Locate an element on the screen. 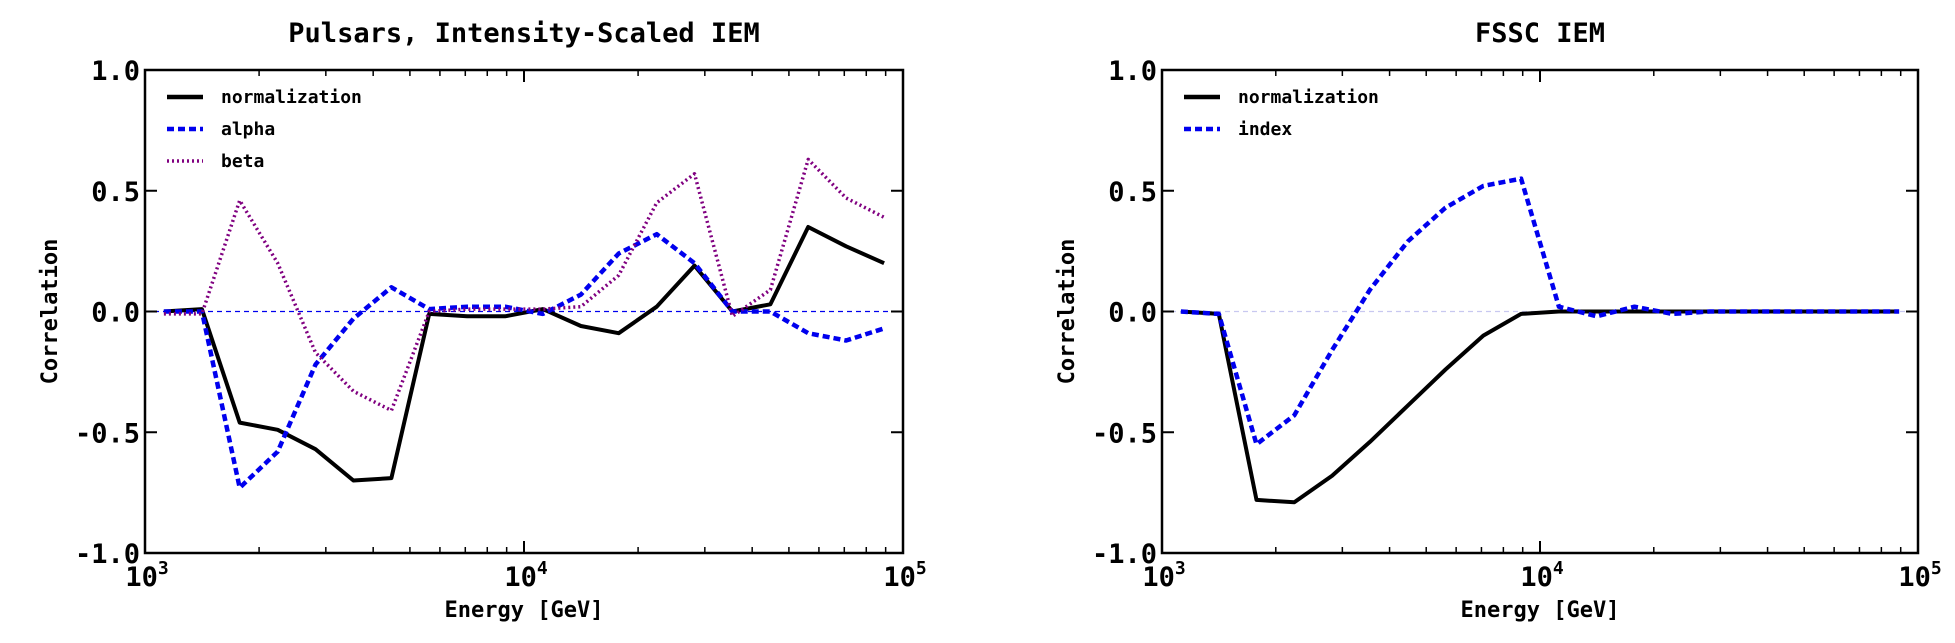 The width and height of the screenshot is (1955, 643). legend-label-index: index is located at coordinates (1265, 129).